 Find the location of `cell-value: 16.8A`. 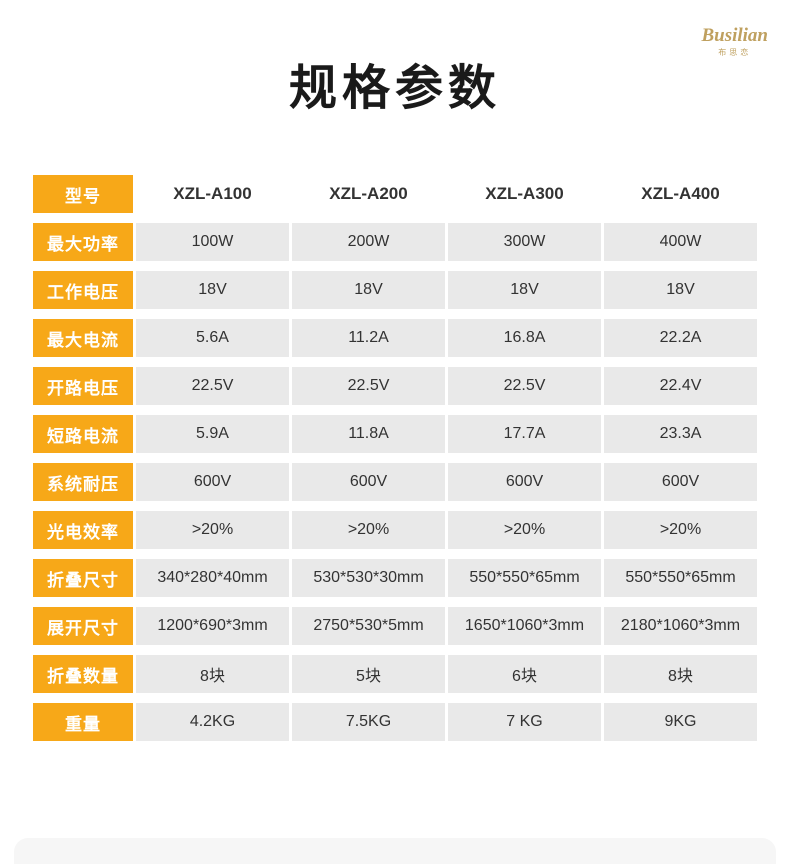

cell-value: 16.8A is located at coordinates (524, 338).